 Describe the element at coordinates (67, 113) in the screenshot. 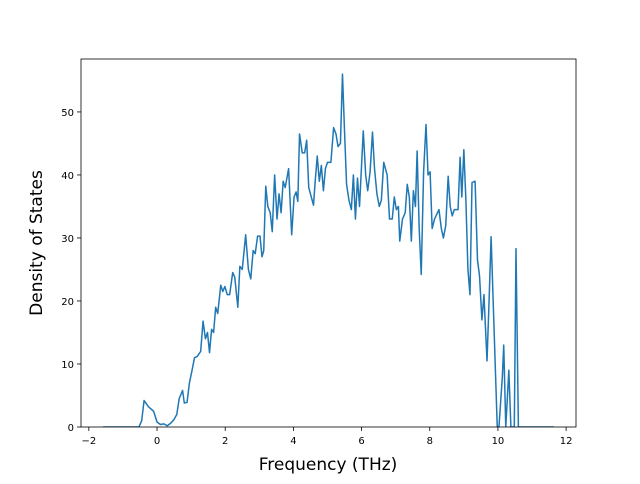

I see `y-tick-label: 50` at that location.